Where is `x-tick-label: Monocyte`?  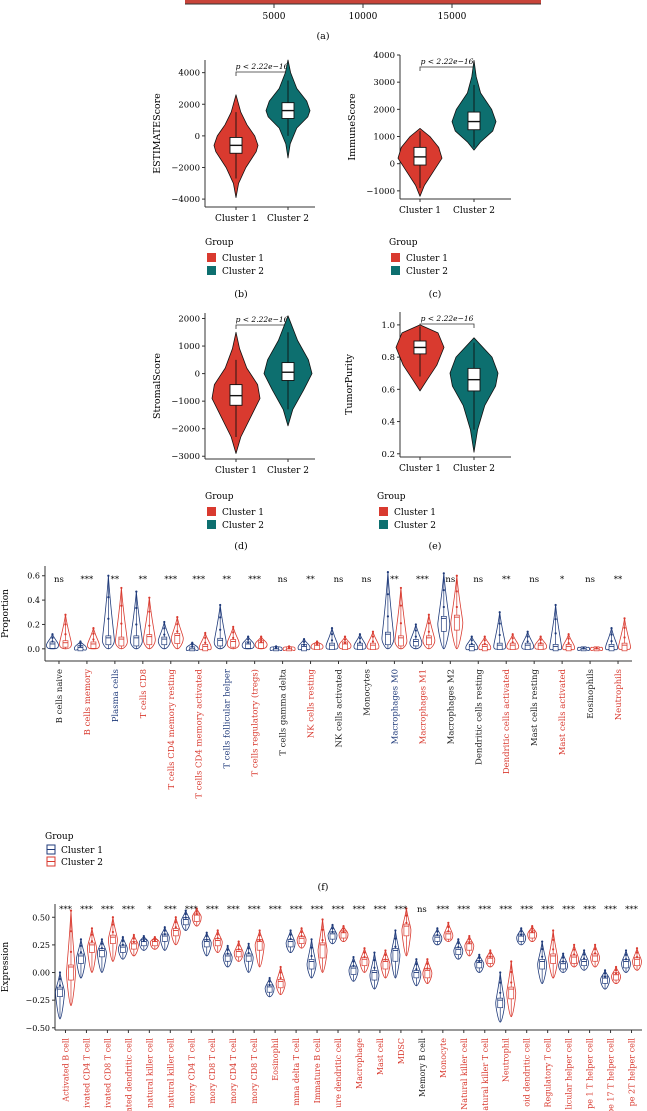
x-tick-label: Monocyte is located at coordinates (443, 1058).